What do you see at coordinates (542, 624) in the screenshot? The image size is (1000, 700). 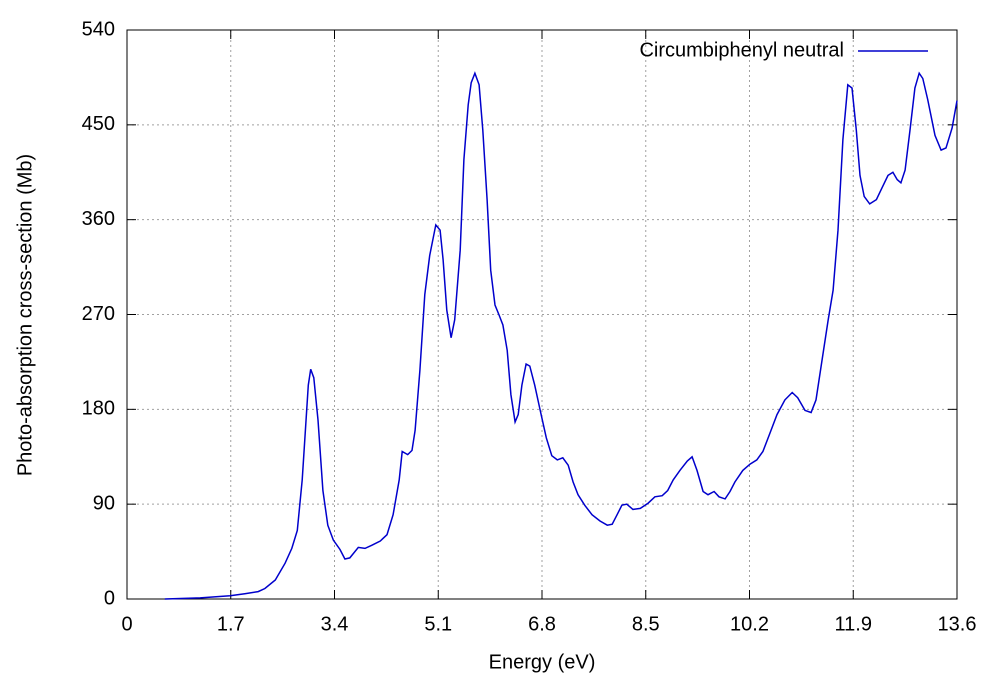 I see `x-tick-label: 6.8` at bounding box center [542, 624].